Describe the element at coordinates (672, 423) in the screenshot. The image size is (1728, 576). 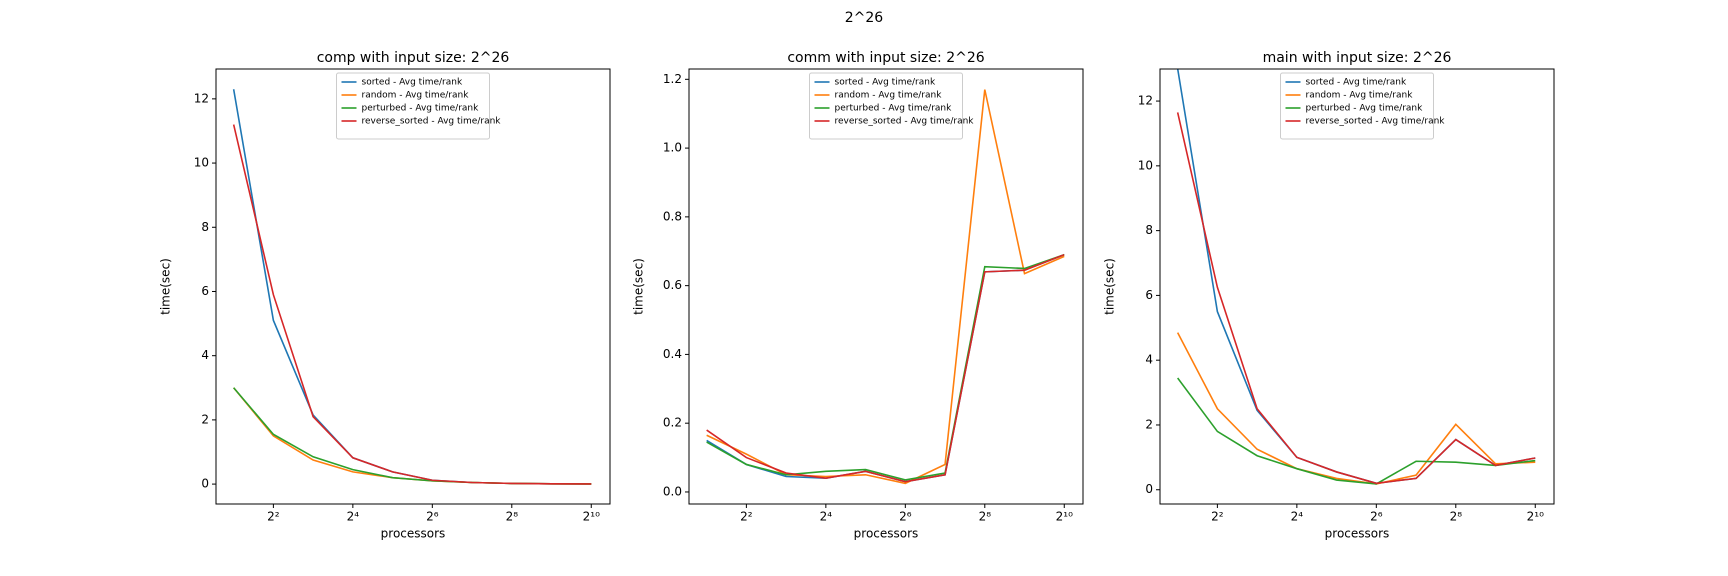
I see `y-tick-label: 0.2` at that location.